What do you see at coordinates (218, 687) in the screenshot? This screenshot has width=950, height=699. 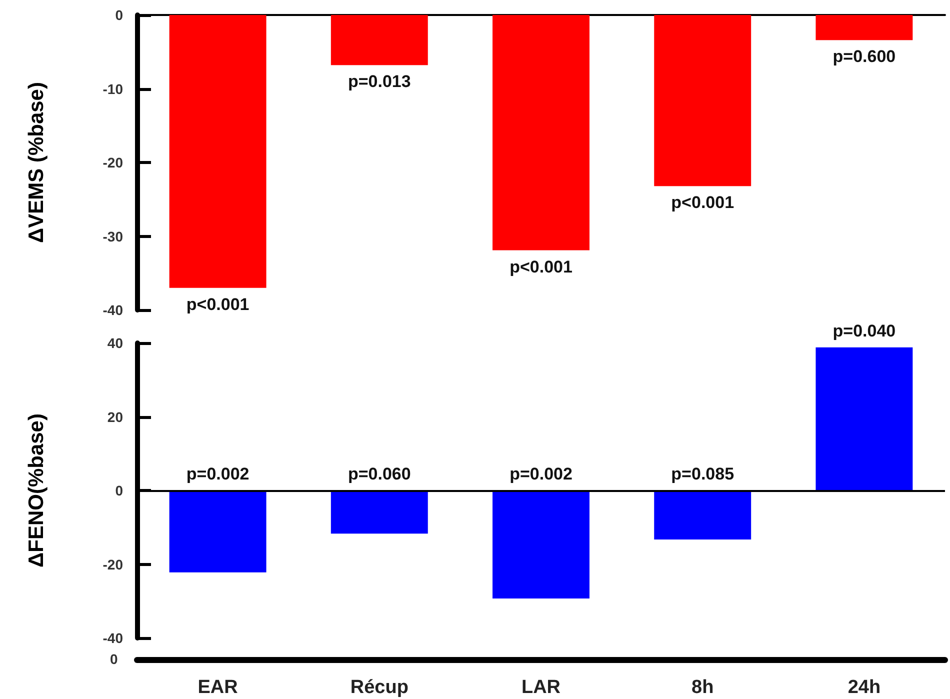 I see `x-tick-label: EAR` at bounding box center [218, 687].